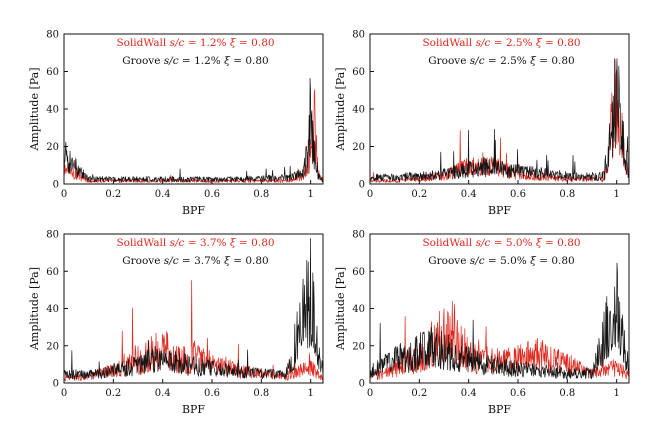  What do you see at coordinates (501, 61) in the screenshot?
I see `legend-groove: Groove s/c = 2.5% ξ = 0.80` at bounding box center [501, 61].